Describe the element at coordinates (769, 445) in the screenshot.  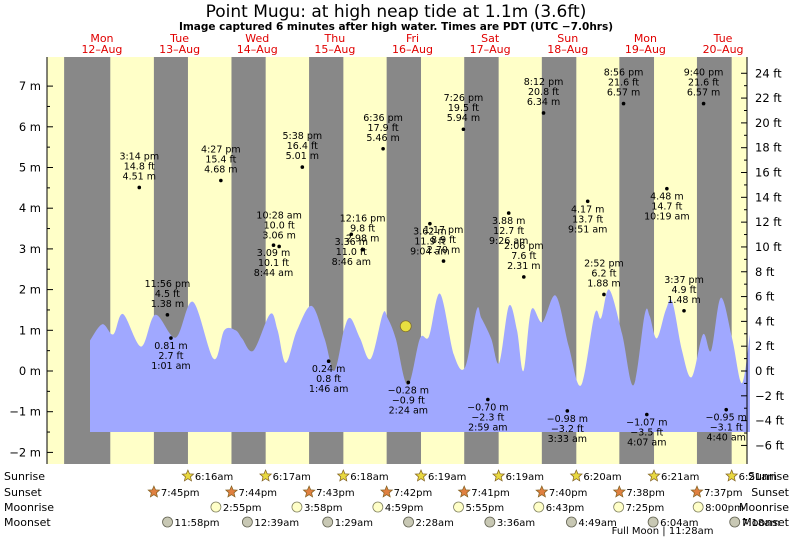
I see `y-tick-label: −6 ft` at that location.